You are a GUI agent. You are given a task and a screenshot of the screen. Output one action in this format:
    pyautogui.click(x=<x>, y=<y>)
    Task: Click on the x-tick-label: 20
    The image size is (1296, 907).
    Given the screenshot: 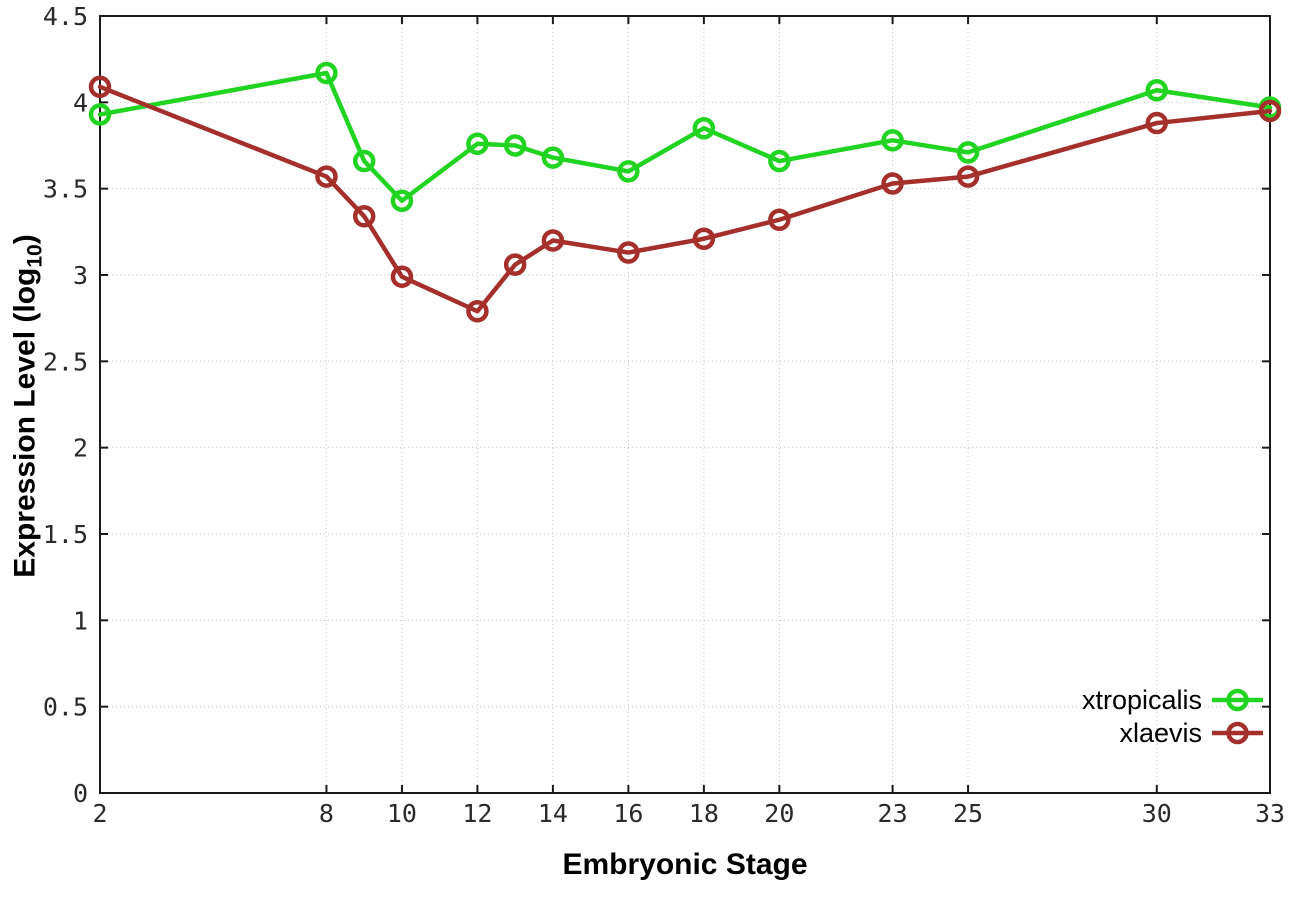 What is the action you would take?
    pyautogui.click(x=779, y=813)
    